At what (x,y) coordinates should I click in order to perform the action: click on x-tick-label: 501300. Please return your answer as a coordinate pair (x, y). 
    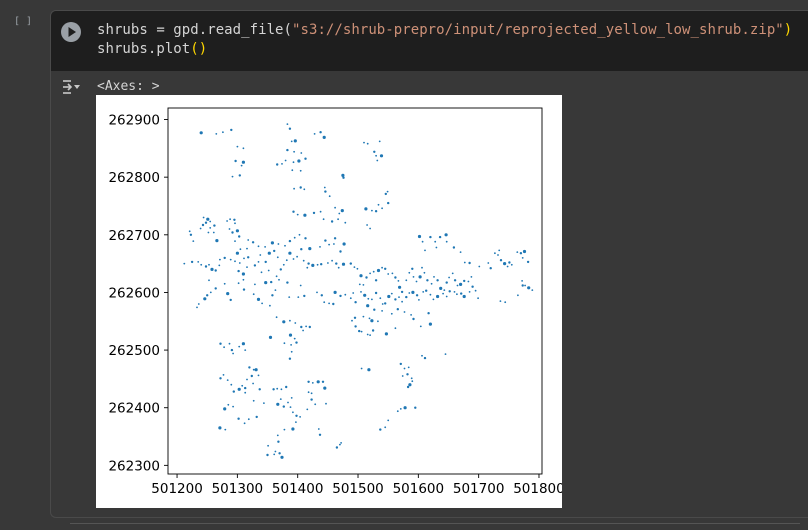
    Looking at the image, I should click on (238, 489).